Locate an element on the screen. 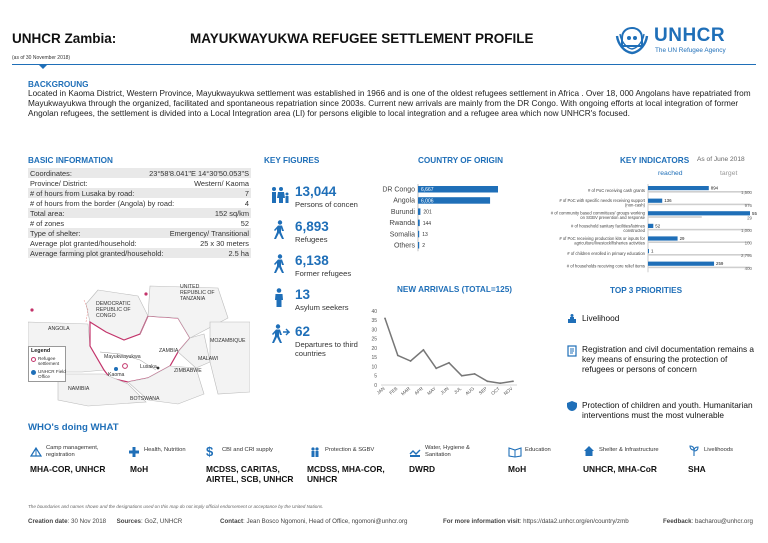  creation-label: Creation date is located at coordinates (48, 521).